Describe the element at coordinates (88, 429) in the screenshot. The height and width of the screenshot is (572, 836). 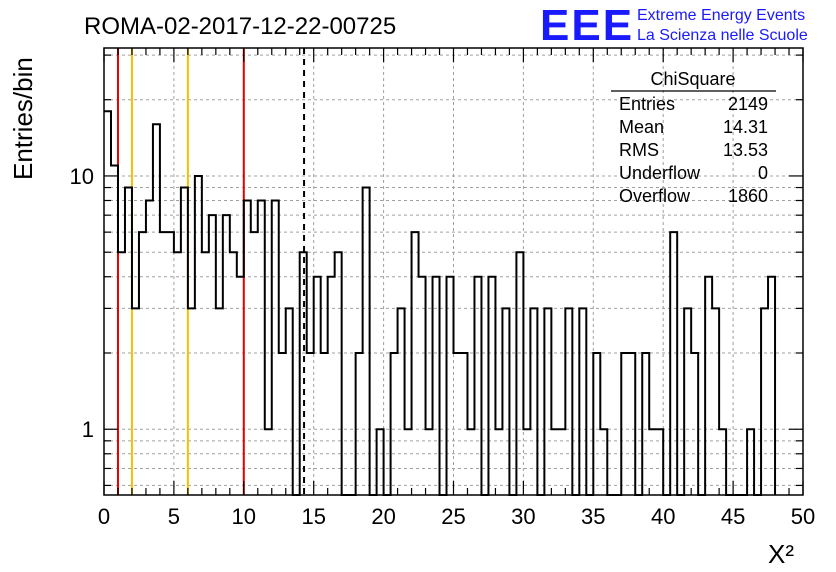
I see `y-tick-label: 1` at that location.